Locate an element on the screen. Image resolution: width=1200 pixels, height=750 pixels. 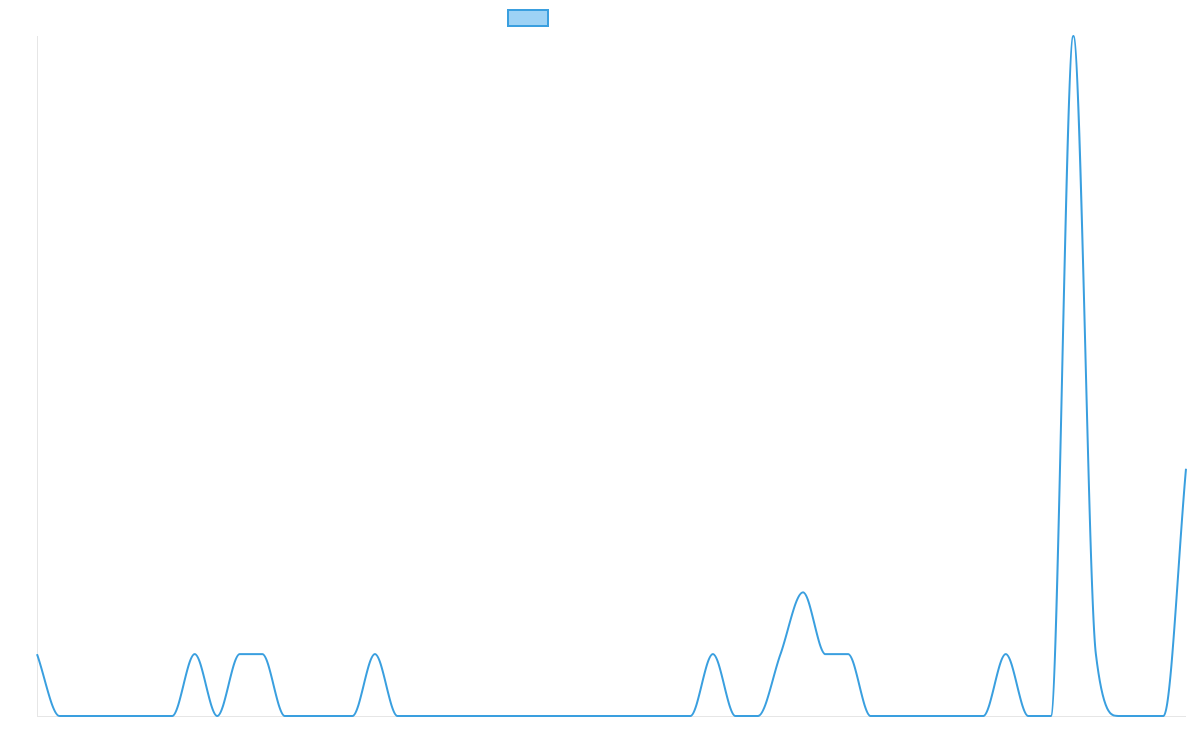
legend is located at coordinates (528, 18).